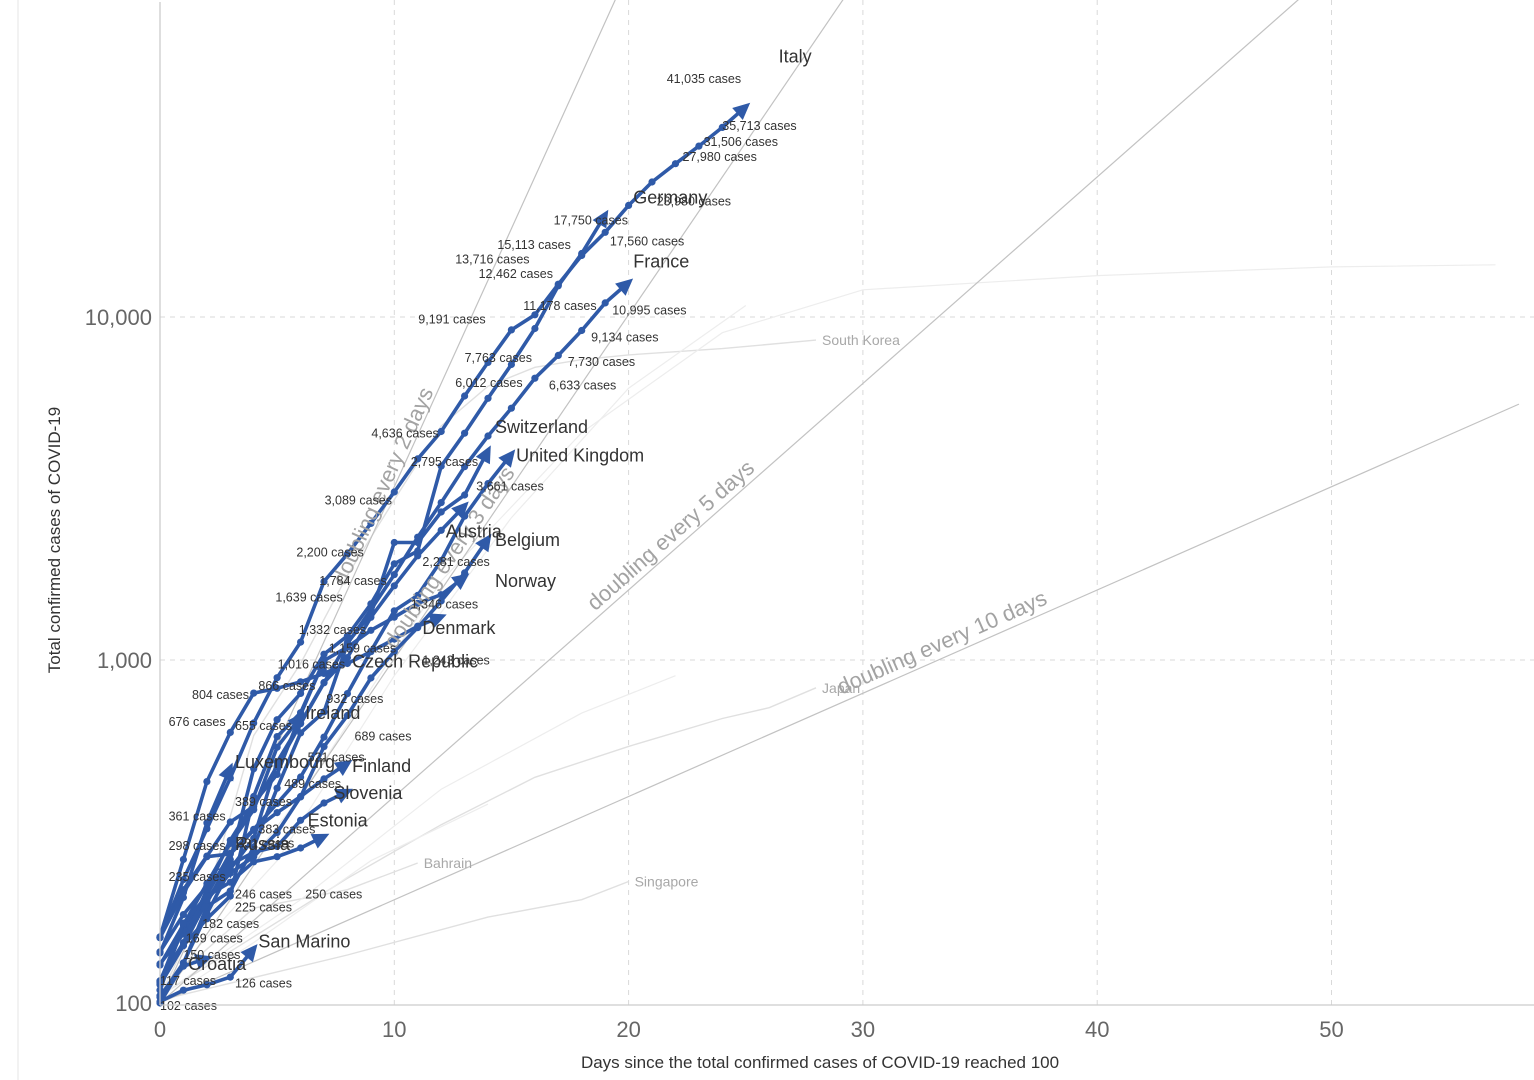 The width and height of the screenshot is (1534, 1080). What do you see at coordinates (541, 427) in the screenshot?
I see `country-label-switzerland: Switzerland` at bounding box center [541, 427].